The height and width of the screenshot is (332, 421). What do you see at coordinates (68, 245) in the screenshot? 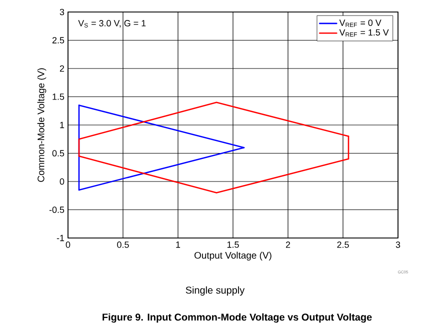
I see `x-tick-label: 0` at bounding box center [68, 245].